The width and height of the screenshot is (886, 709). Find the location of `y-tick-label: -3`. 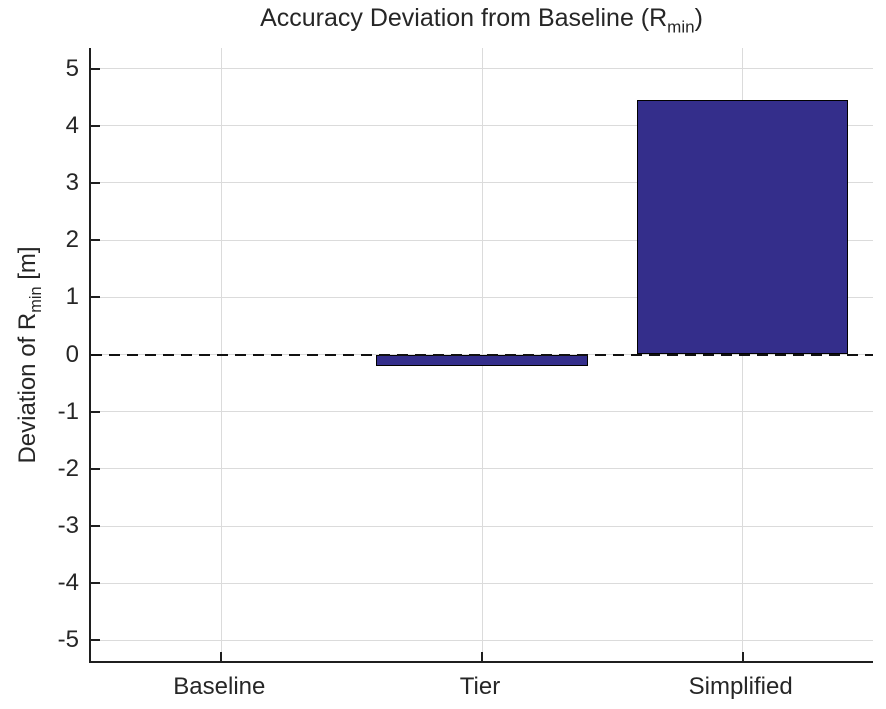

y-tick-label: -3 is located at coordinates (68, 526).